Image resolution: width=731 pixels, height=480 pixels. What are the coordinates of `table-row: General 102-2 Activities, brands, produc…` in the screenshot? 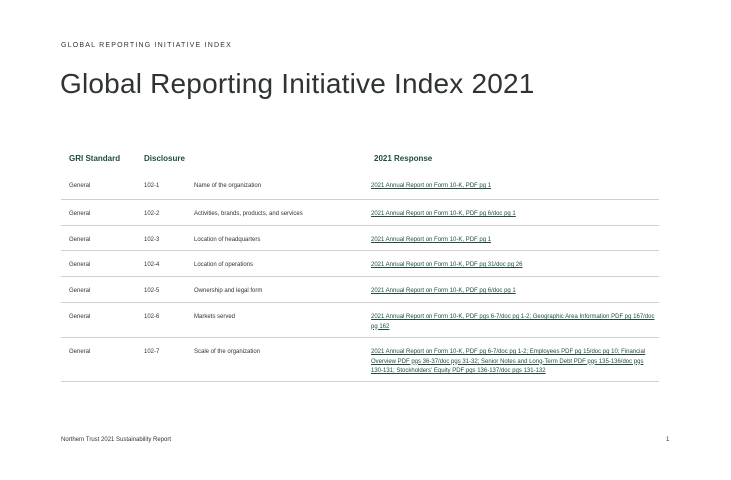 It's located at (360, 213).